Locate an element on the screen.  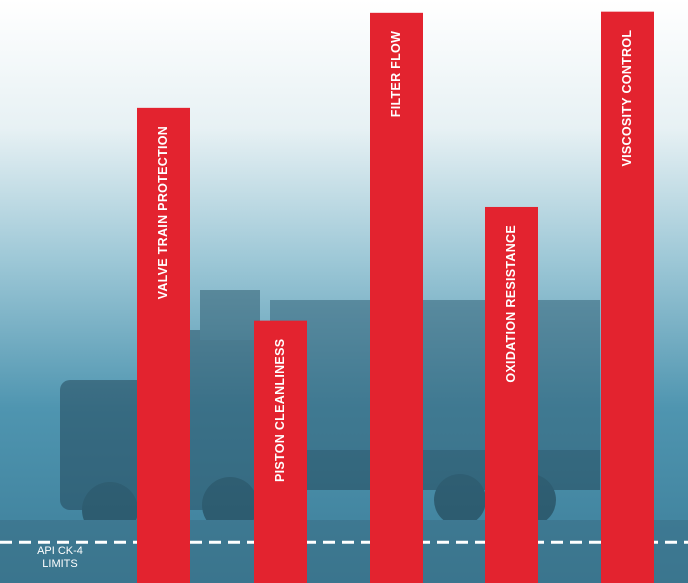
bar-label: FILTER FLOW is located at coordinates (396, 74).